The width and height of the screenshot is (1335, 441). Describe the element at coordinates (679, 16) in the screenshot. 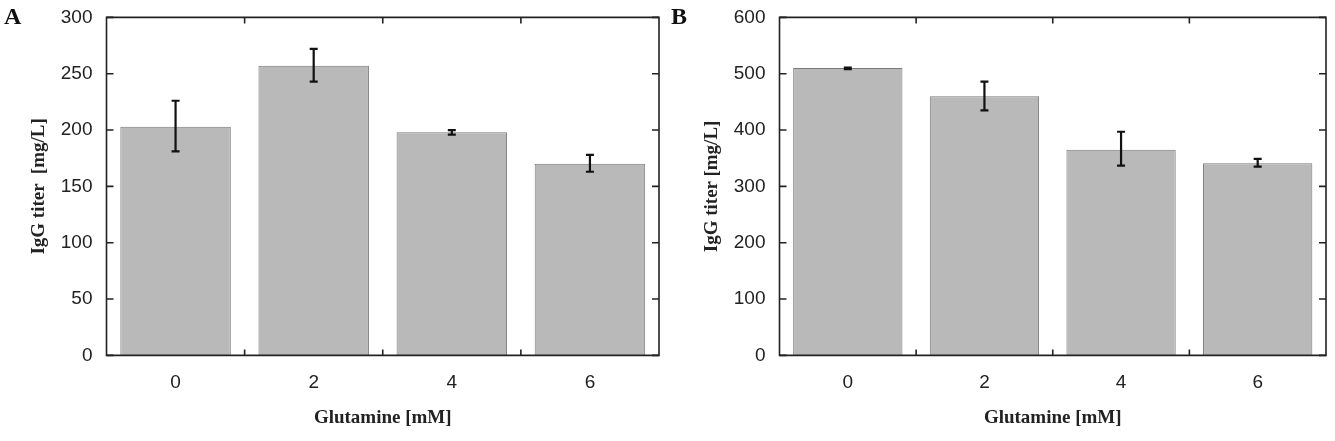

I see `chart-title: B` at that location.